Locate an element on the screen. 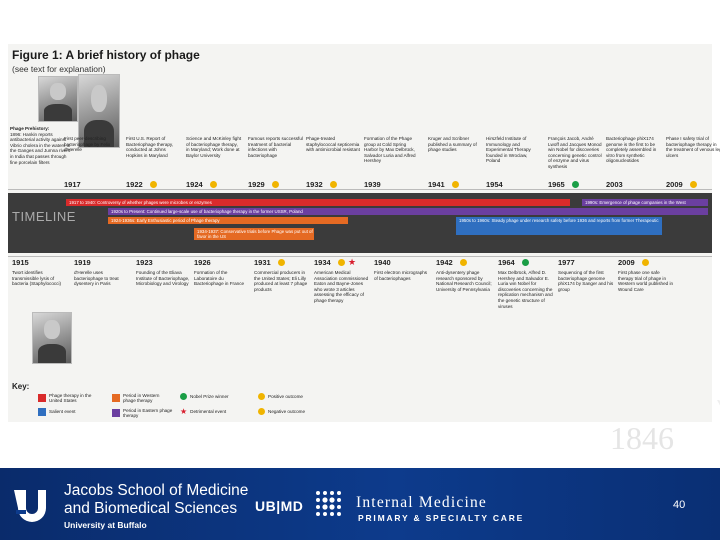 The width and height of the screenshot is (720, 540). figure-subtitle: (see text for explanation) is located at coordinates (59, 69).